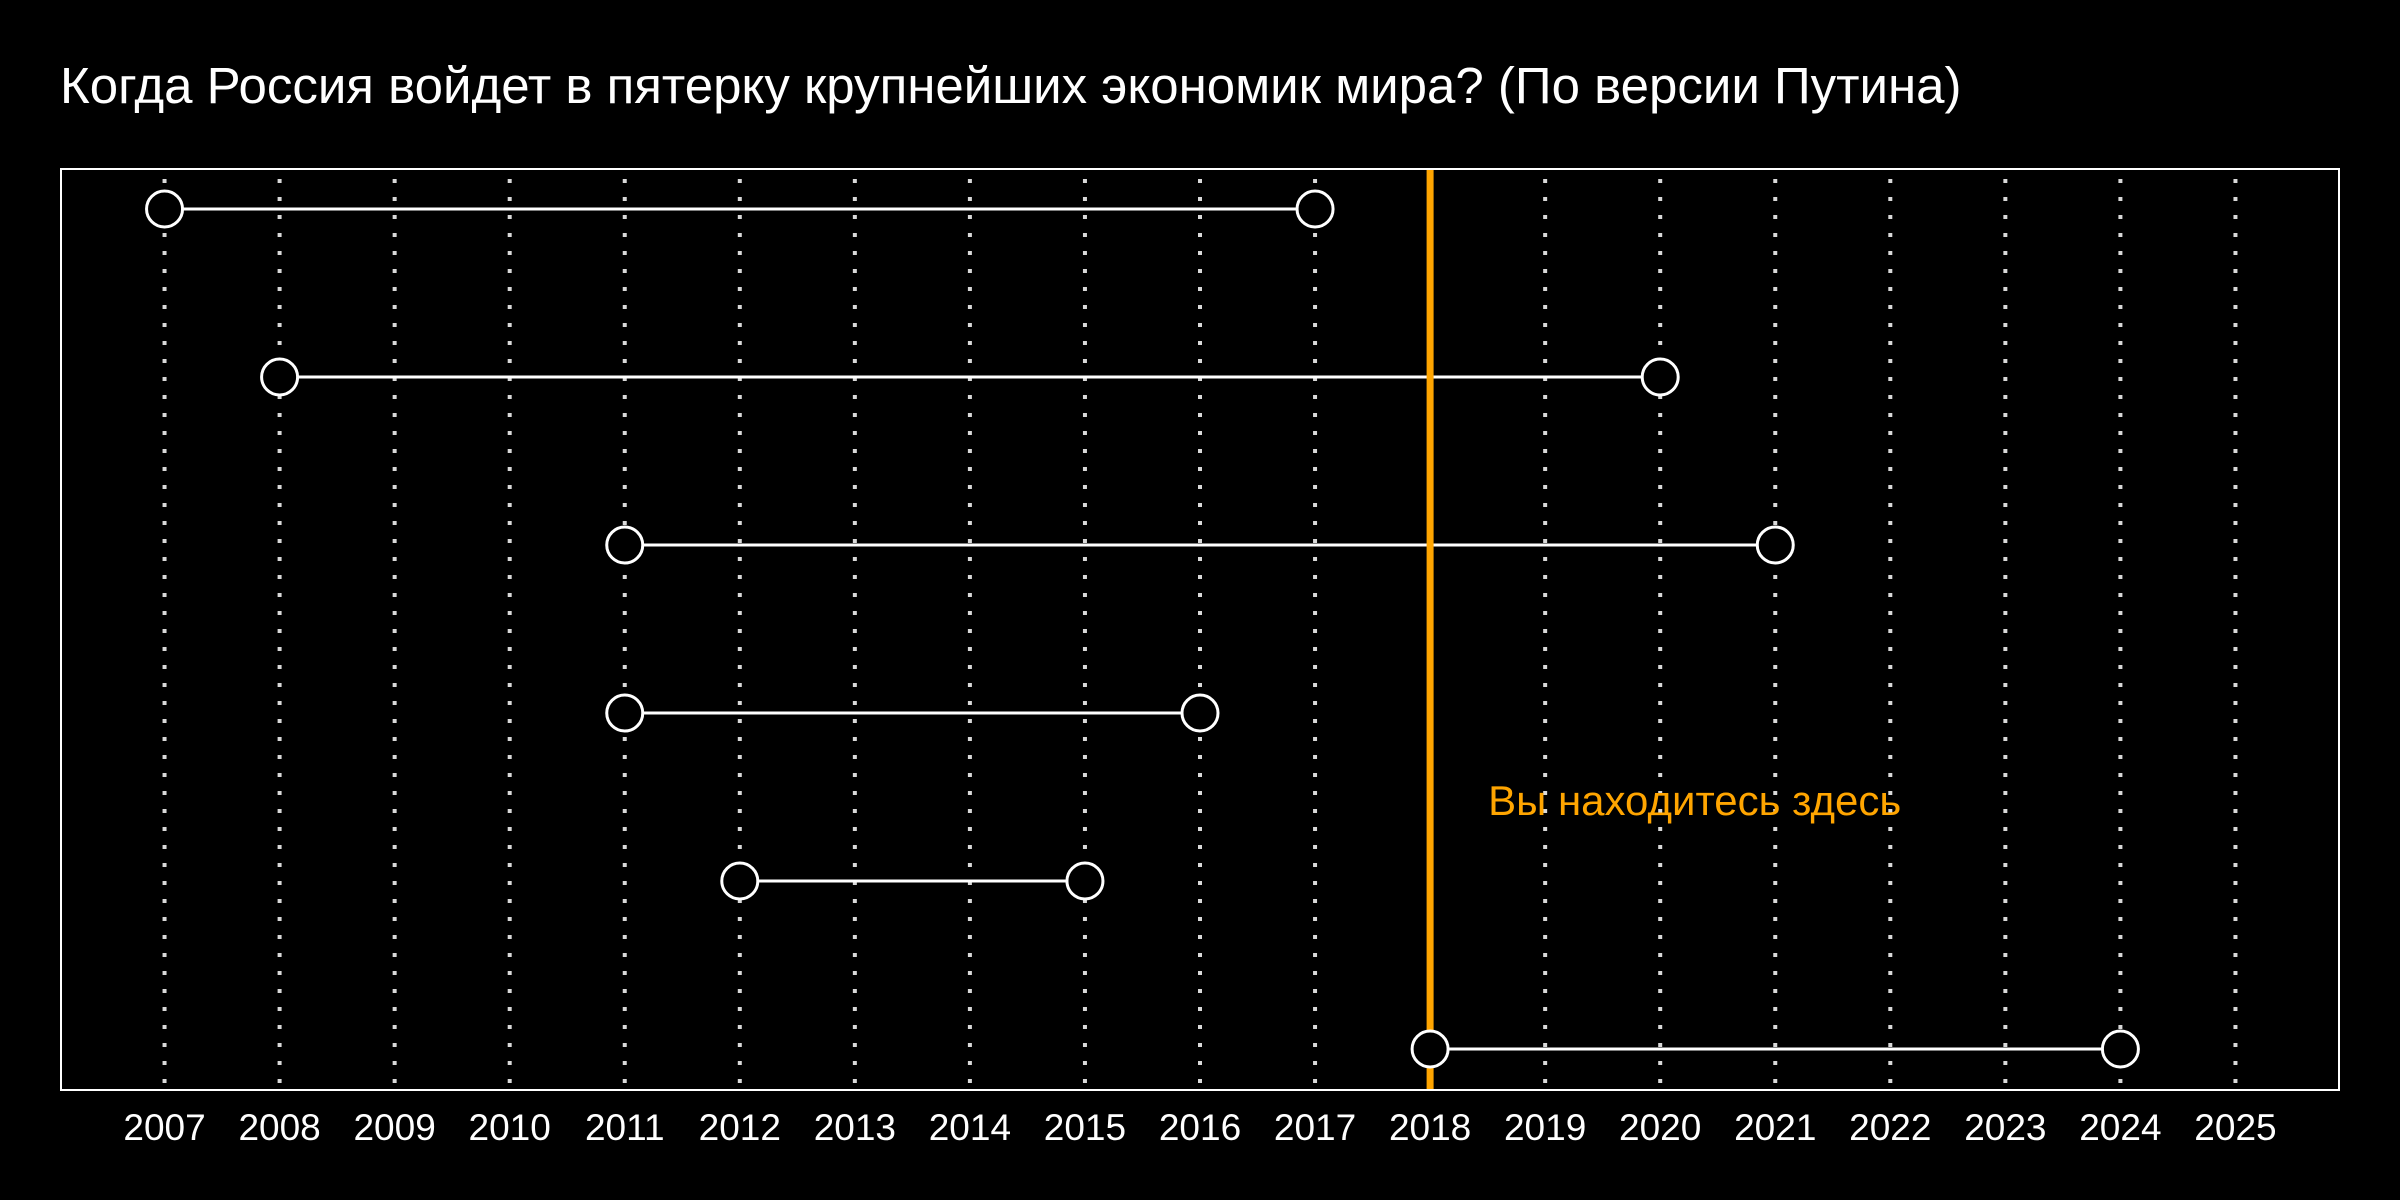 This screenshot has width=2400, height=1200. Describe the element at coordinates (1775, 1127) in the screenshot. I see `x-tick-label-2021: 2021` at that location.